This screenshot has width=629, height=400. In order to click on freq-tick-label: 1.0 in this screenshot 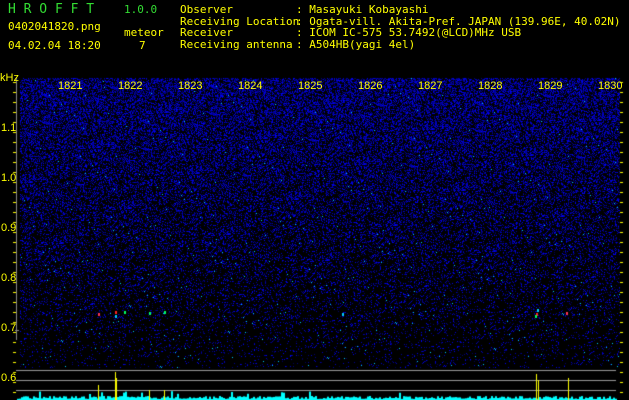, I will do `click(9, 178)`.